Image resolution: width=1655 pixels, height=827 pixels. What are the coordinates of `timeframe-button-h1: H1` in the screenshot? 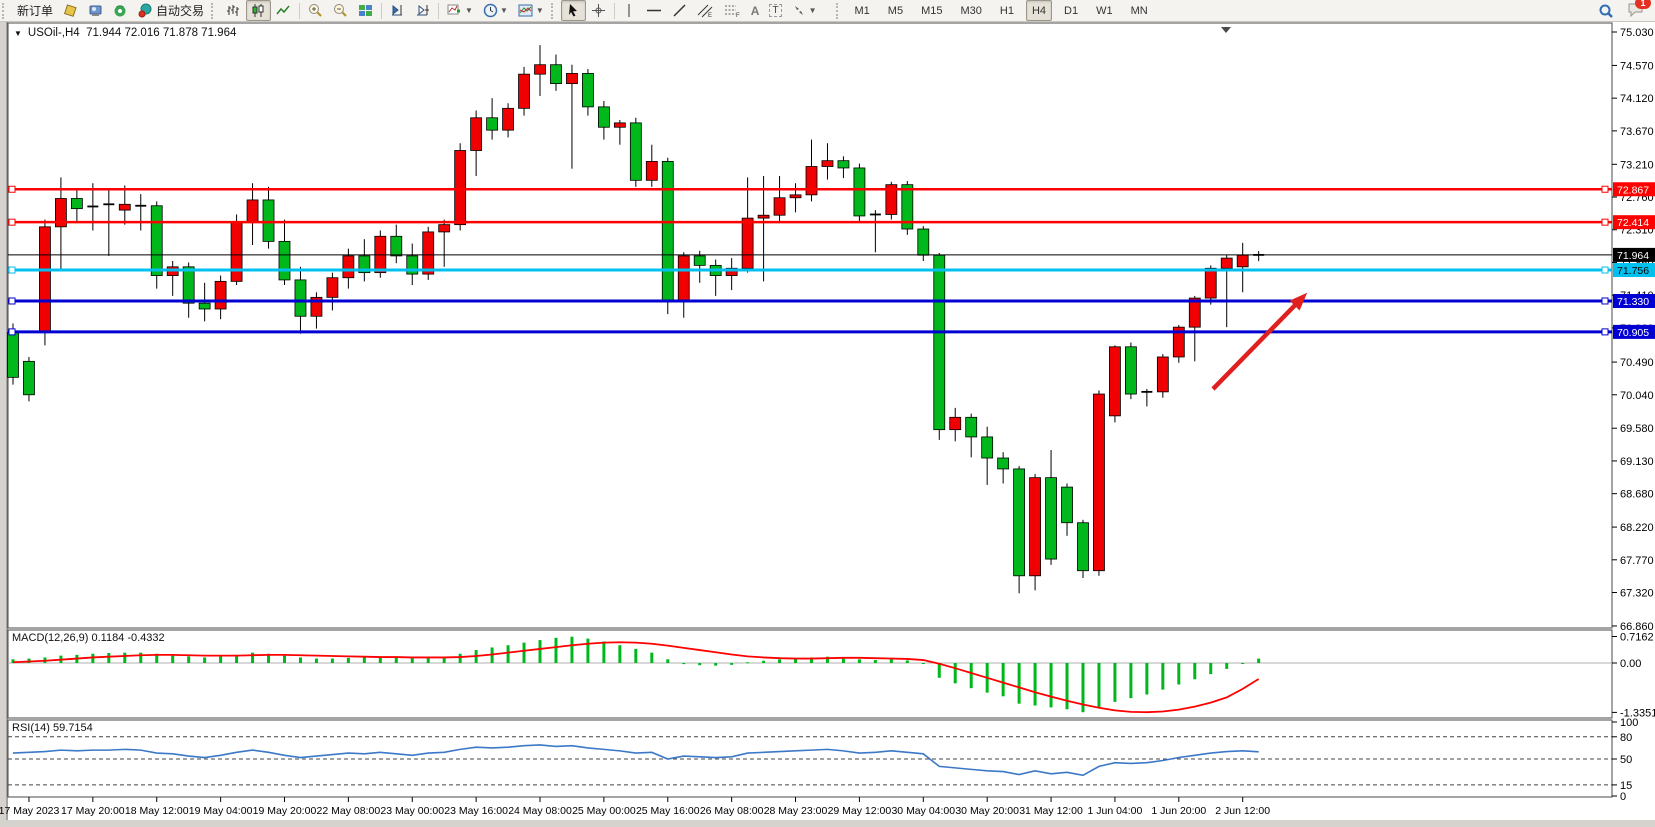 It's located at (1006, 10).